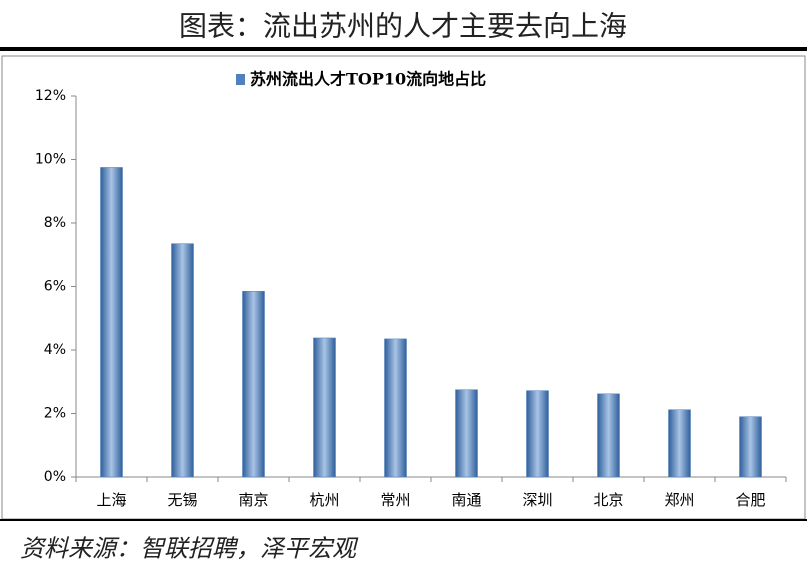  I want to click on x-tick-label: 南京, so click(253, 500).